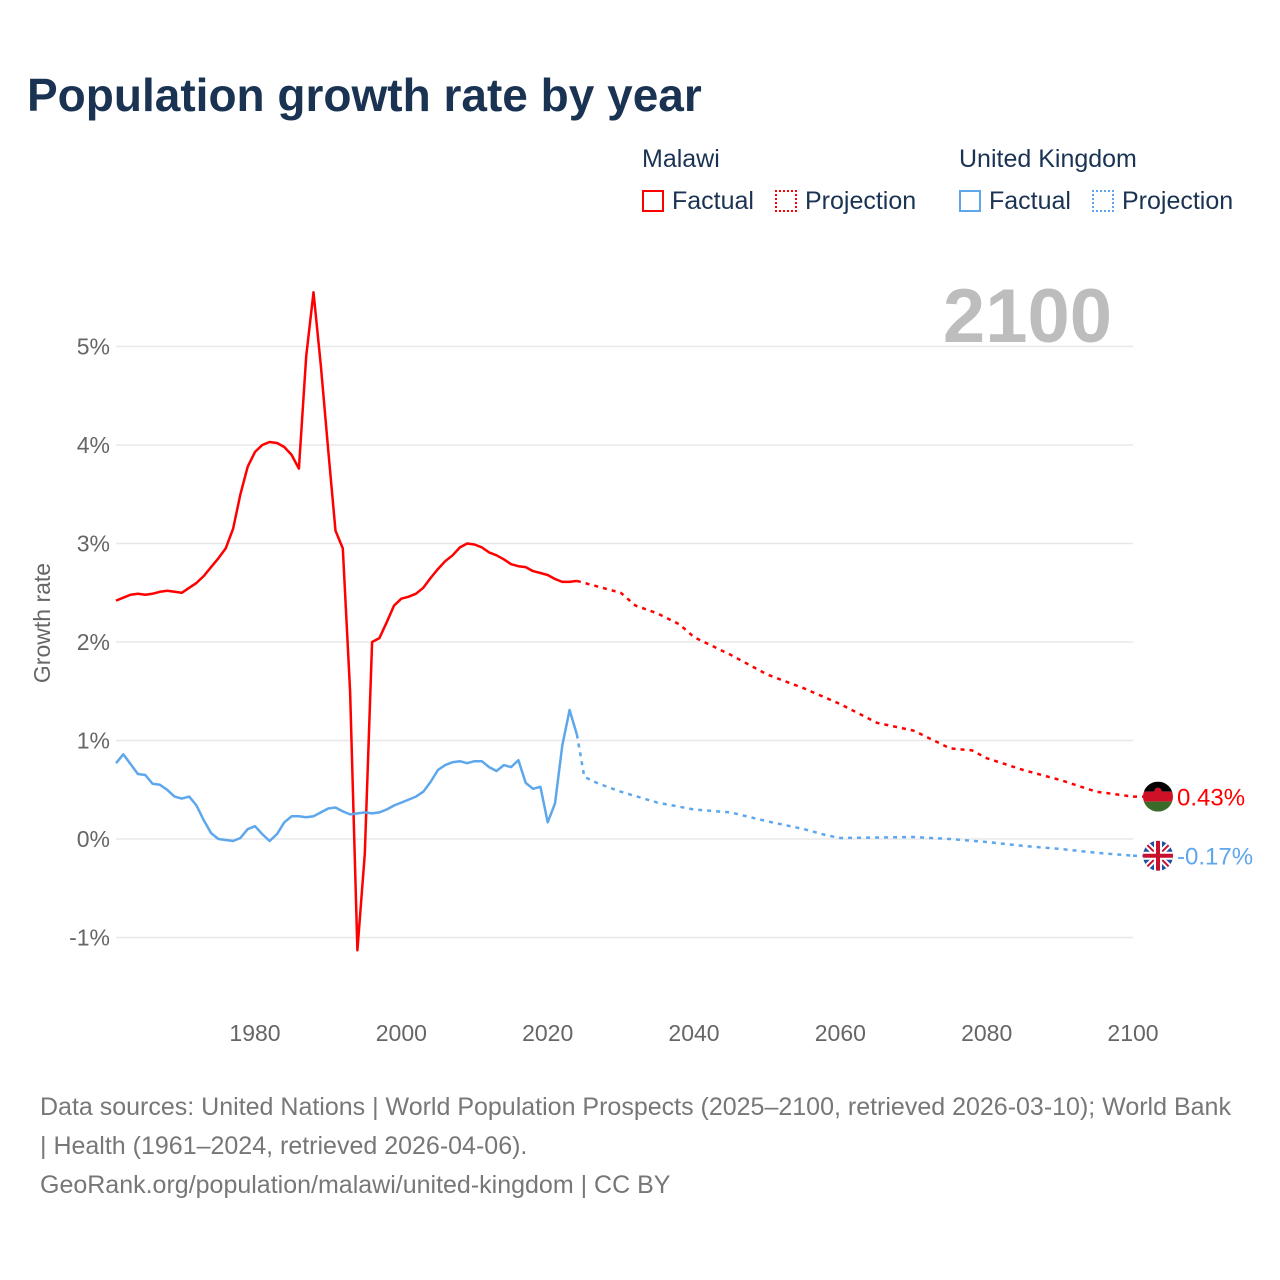 This screenshot has height=1280, width=1280. Describe the element at coordinates (1027, 316) in the screenshot. I see `year-label: 2100` at that location.